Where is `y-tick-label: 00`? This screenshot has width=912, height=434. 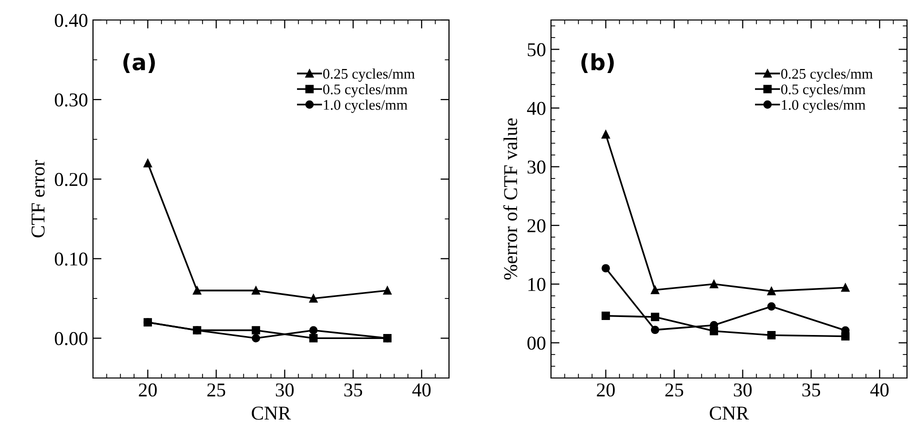 y-tick-label: 00 is located at coordinates (536, 343).